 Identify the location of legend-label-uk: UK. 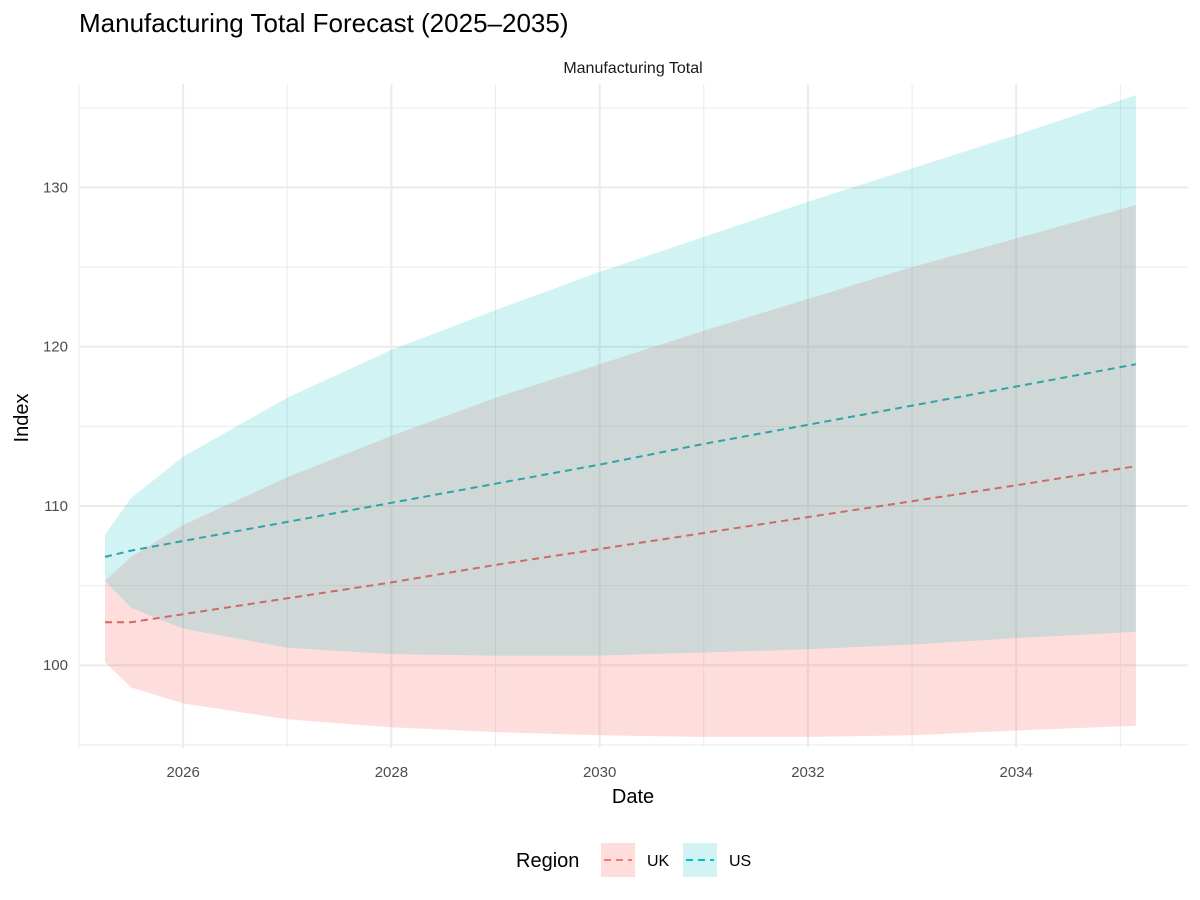
(658, 861).